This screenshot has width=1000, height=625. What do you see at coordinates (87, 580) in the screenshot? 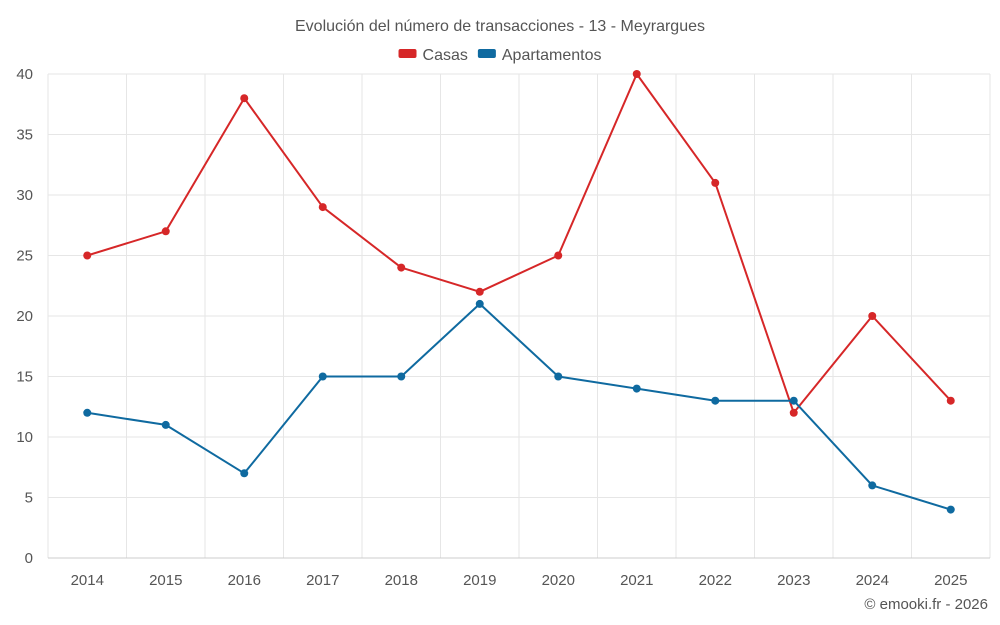
I see `x-tick-label-2014: 2014` at bounding box center [87, 580].